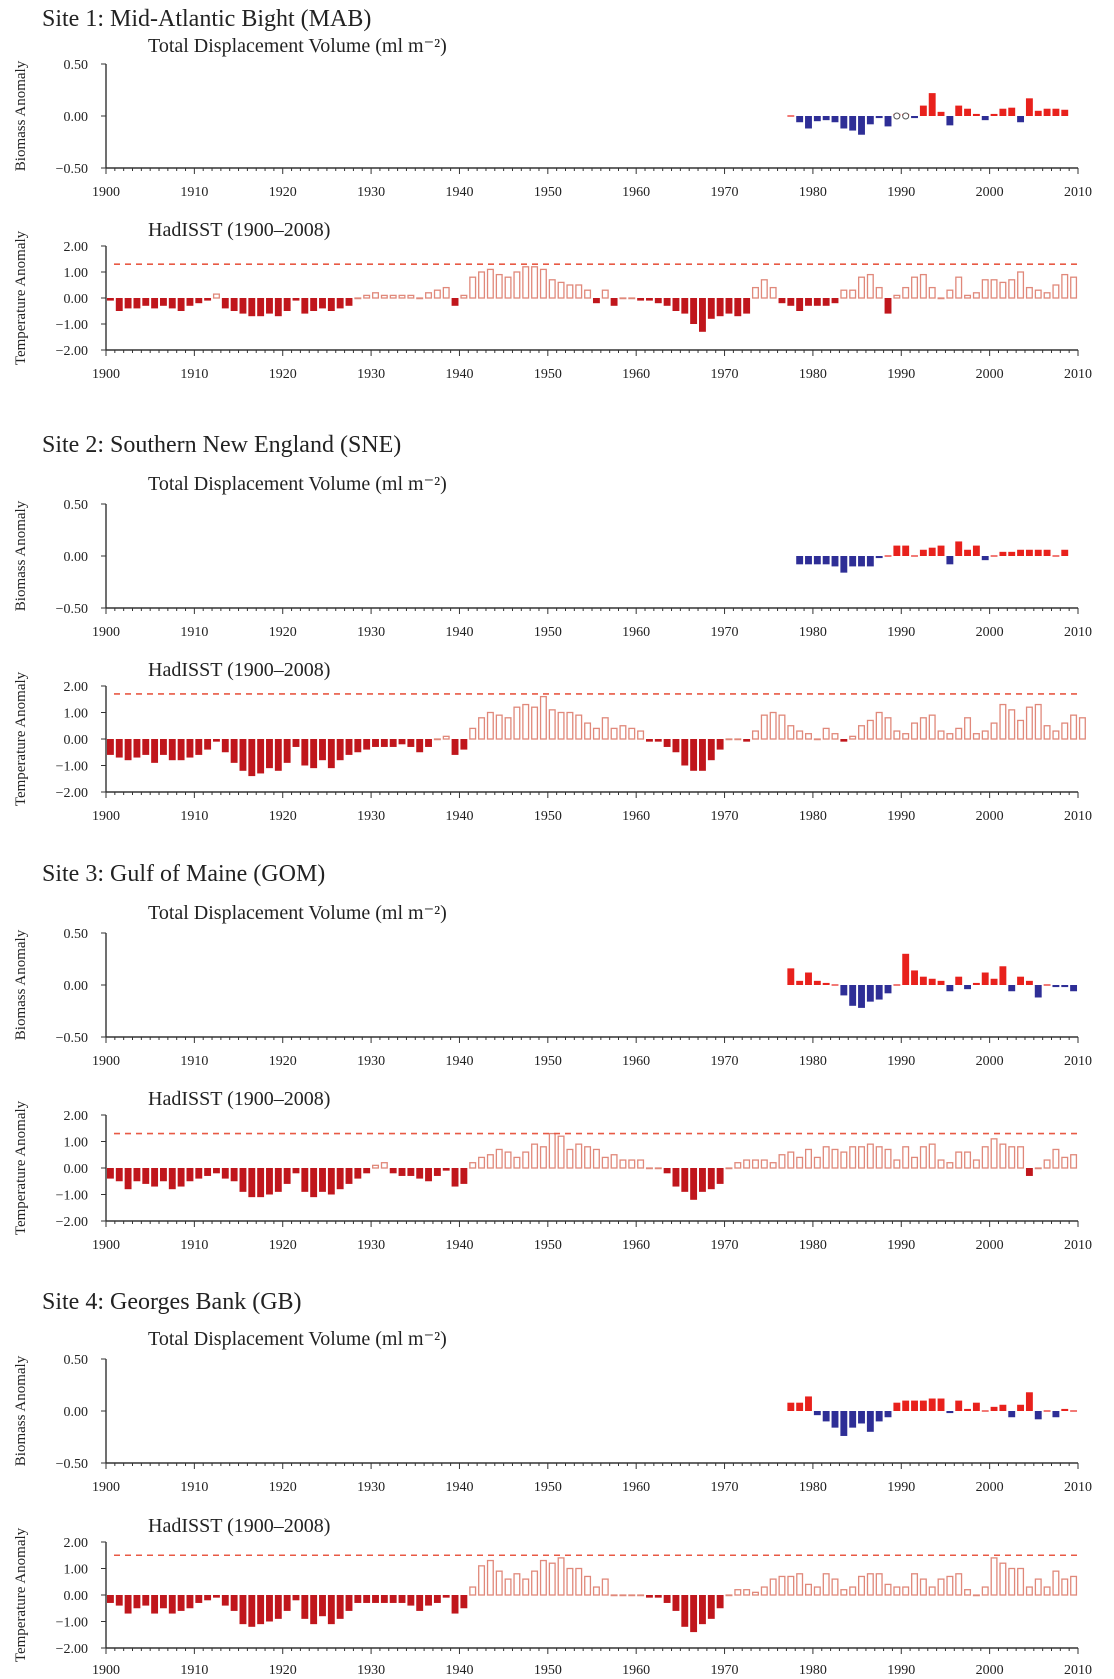  Describe the element at coordinates (297, 46) in the screenshot. I see `panel-title: Total Displacement Volume (ml m⁻²)` at that location.